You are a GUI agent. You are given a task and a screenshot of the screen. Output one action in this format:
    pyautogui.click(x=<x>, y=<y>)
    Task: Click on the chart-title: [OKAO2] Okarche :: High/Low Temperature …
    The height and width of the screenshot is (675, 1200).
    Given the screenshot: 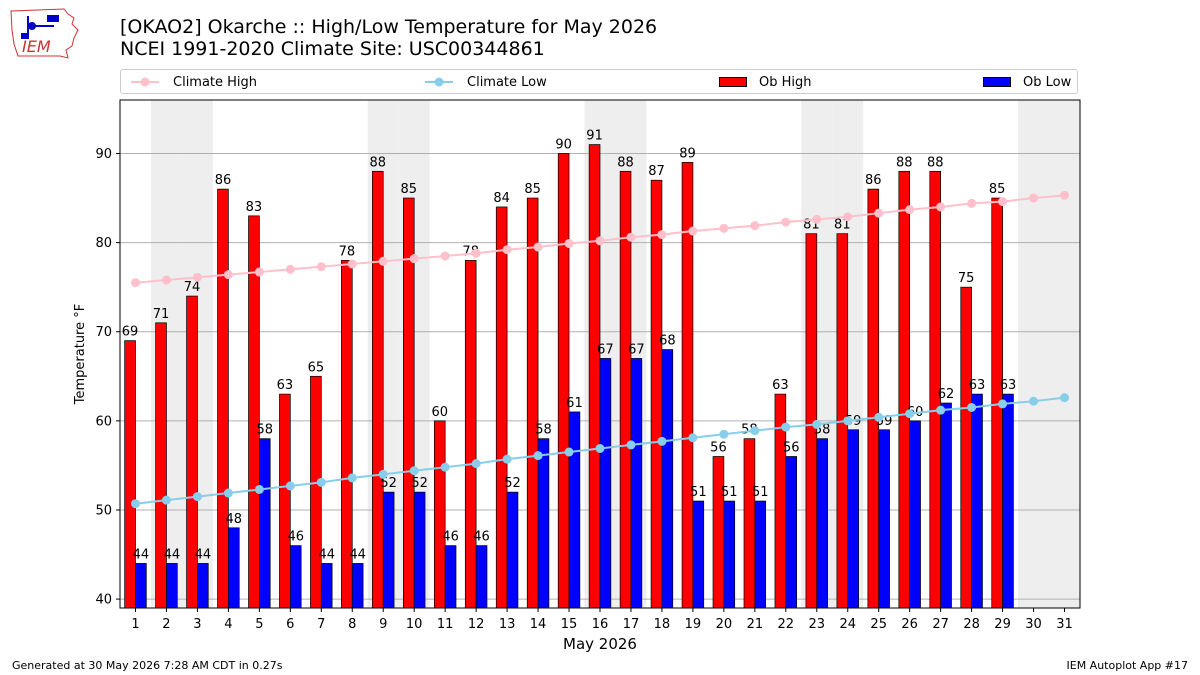 What is the action you would take?
    pyautogui.click(x=388, y=38)
    